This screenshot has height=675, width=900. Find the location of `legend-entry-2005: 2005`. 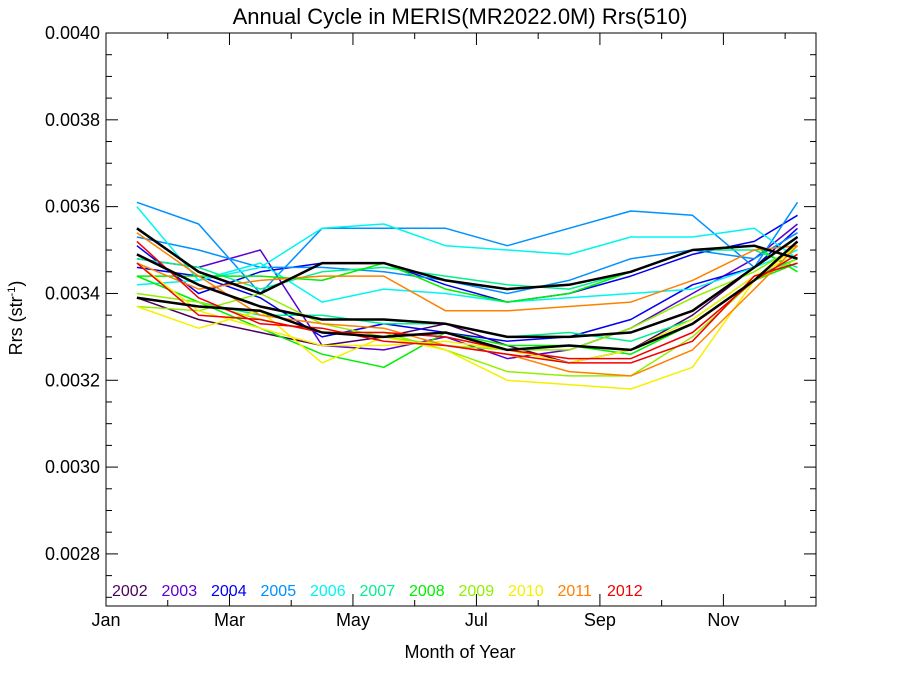

legend-entry-2005: 2005 is located at coordinates (279, 591).